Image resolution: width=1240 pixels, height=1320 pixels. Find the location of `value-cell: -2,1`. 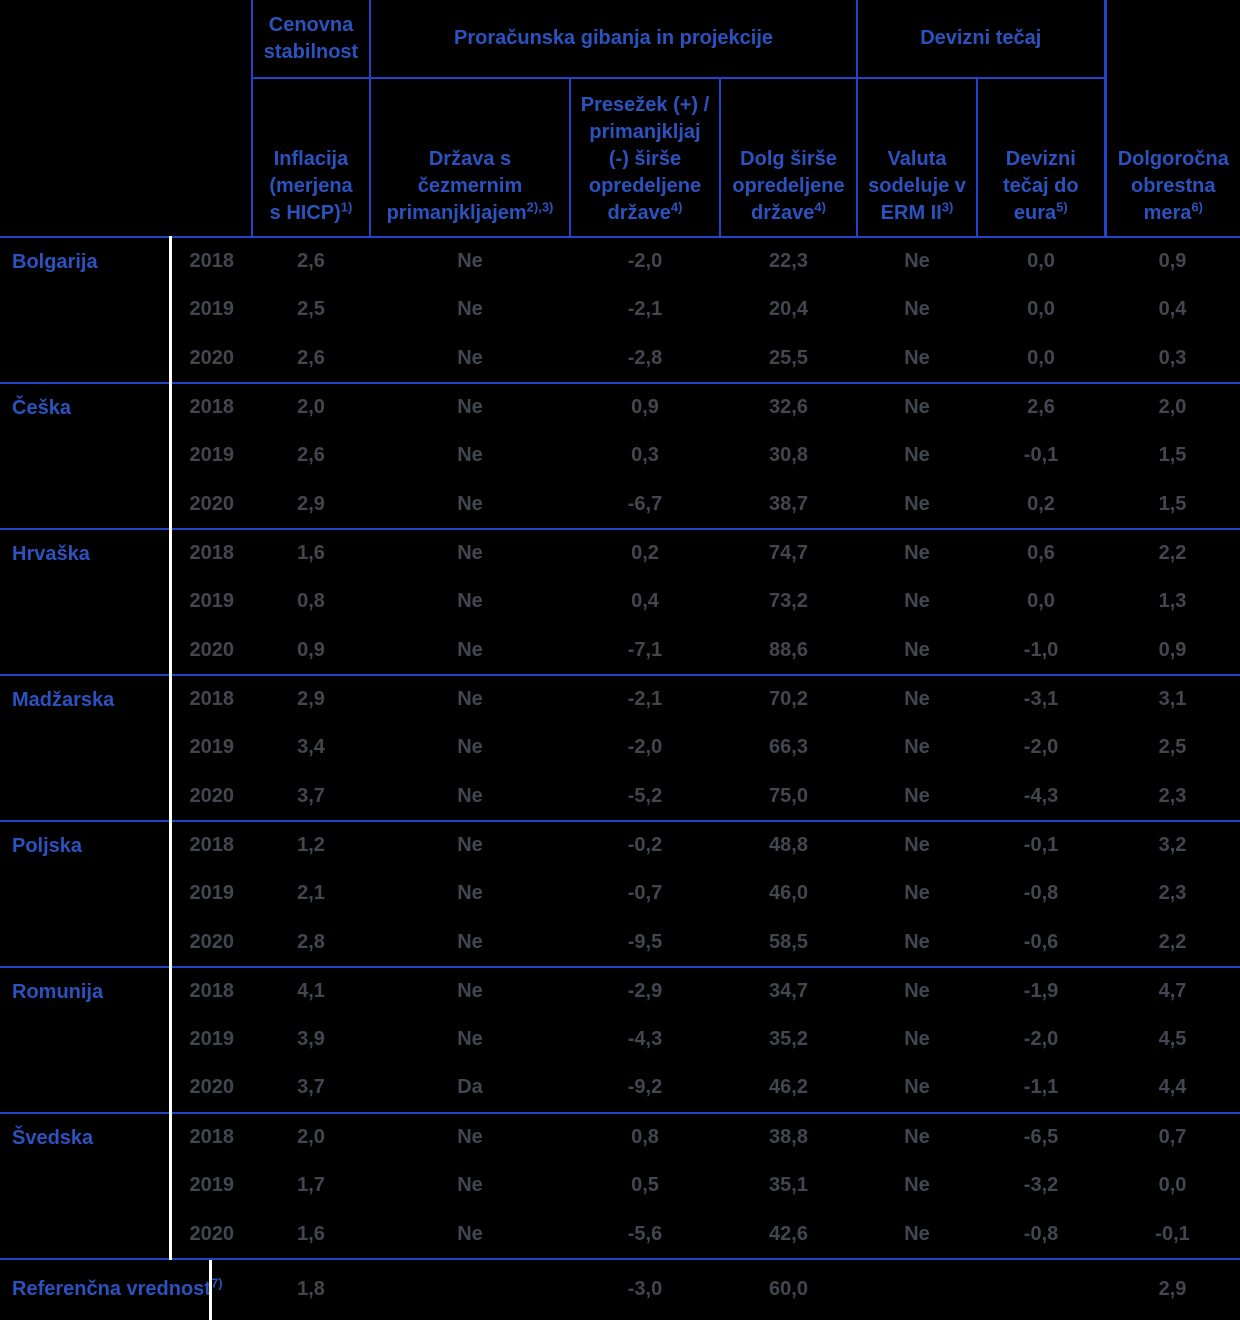

value-cell: -2,1 is located at coordinates (645, 699).